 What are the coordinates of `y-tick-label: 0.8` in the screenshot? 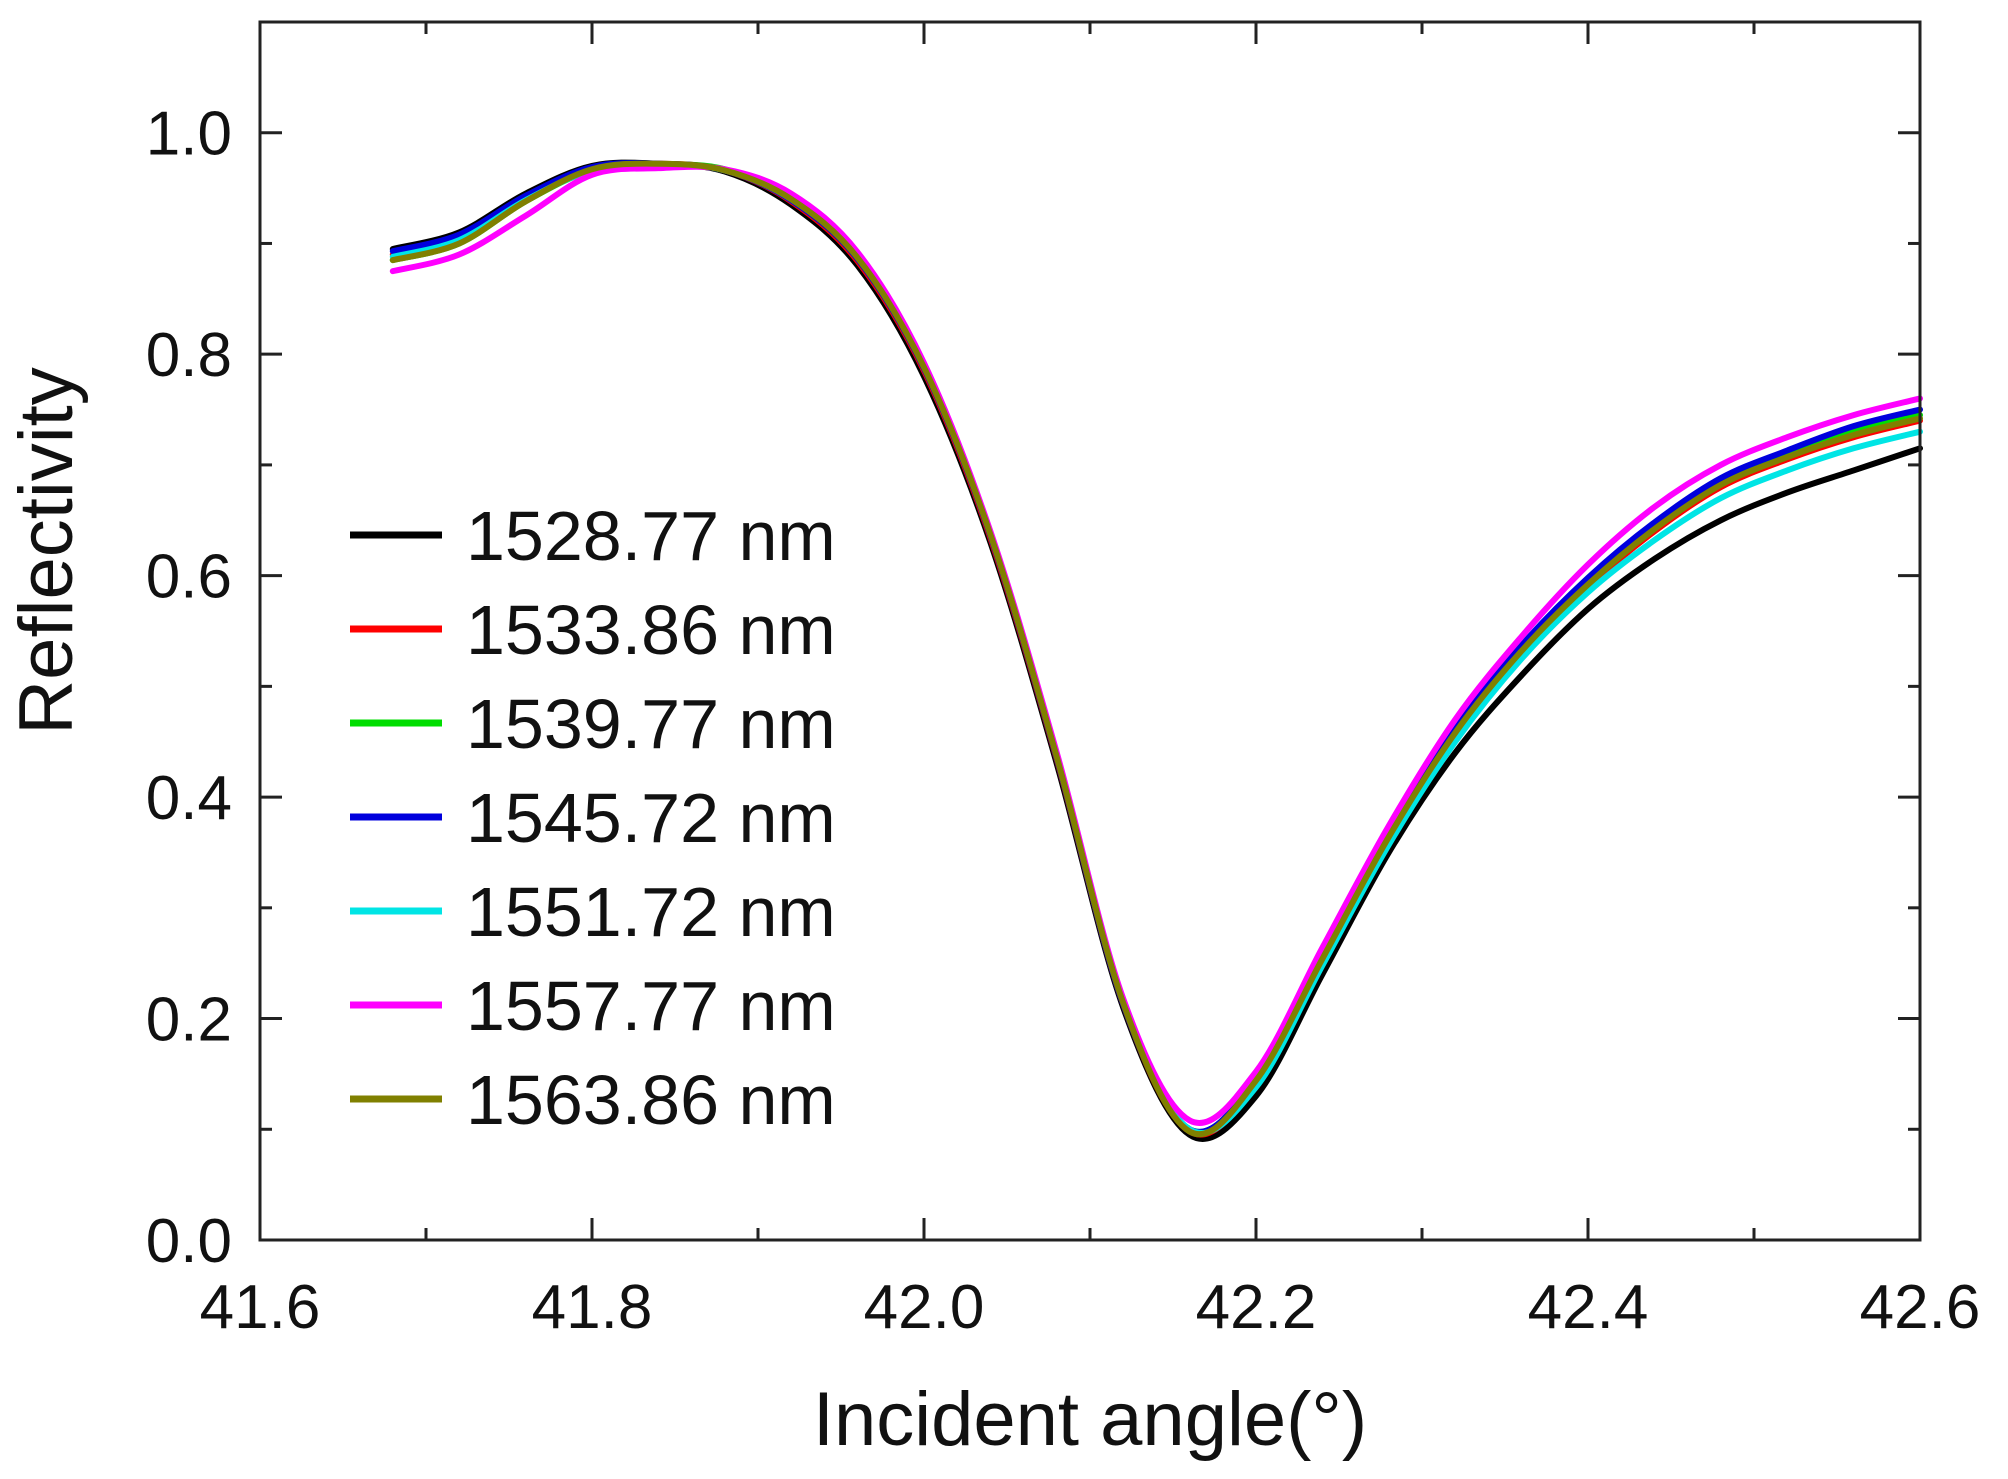 It's located at (189, 355).